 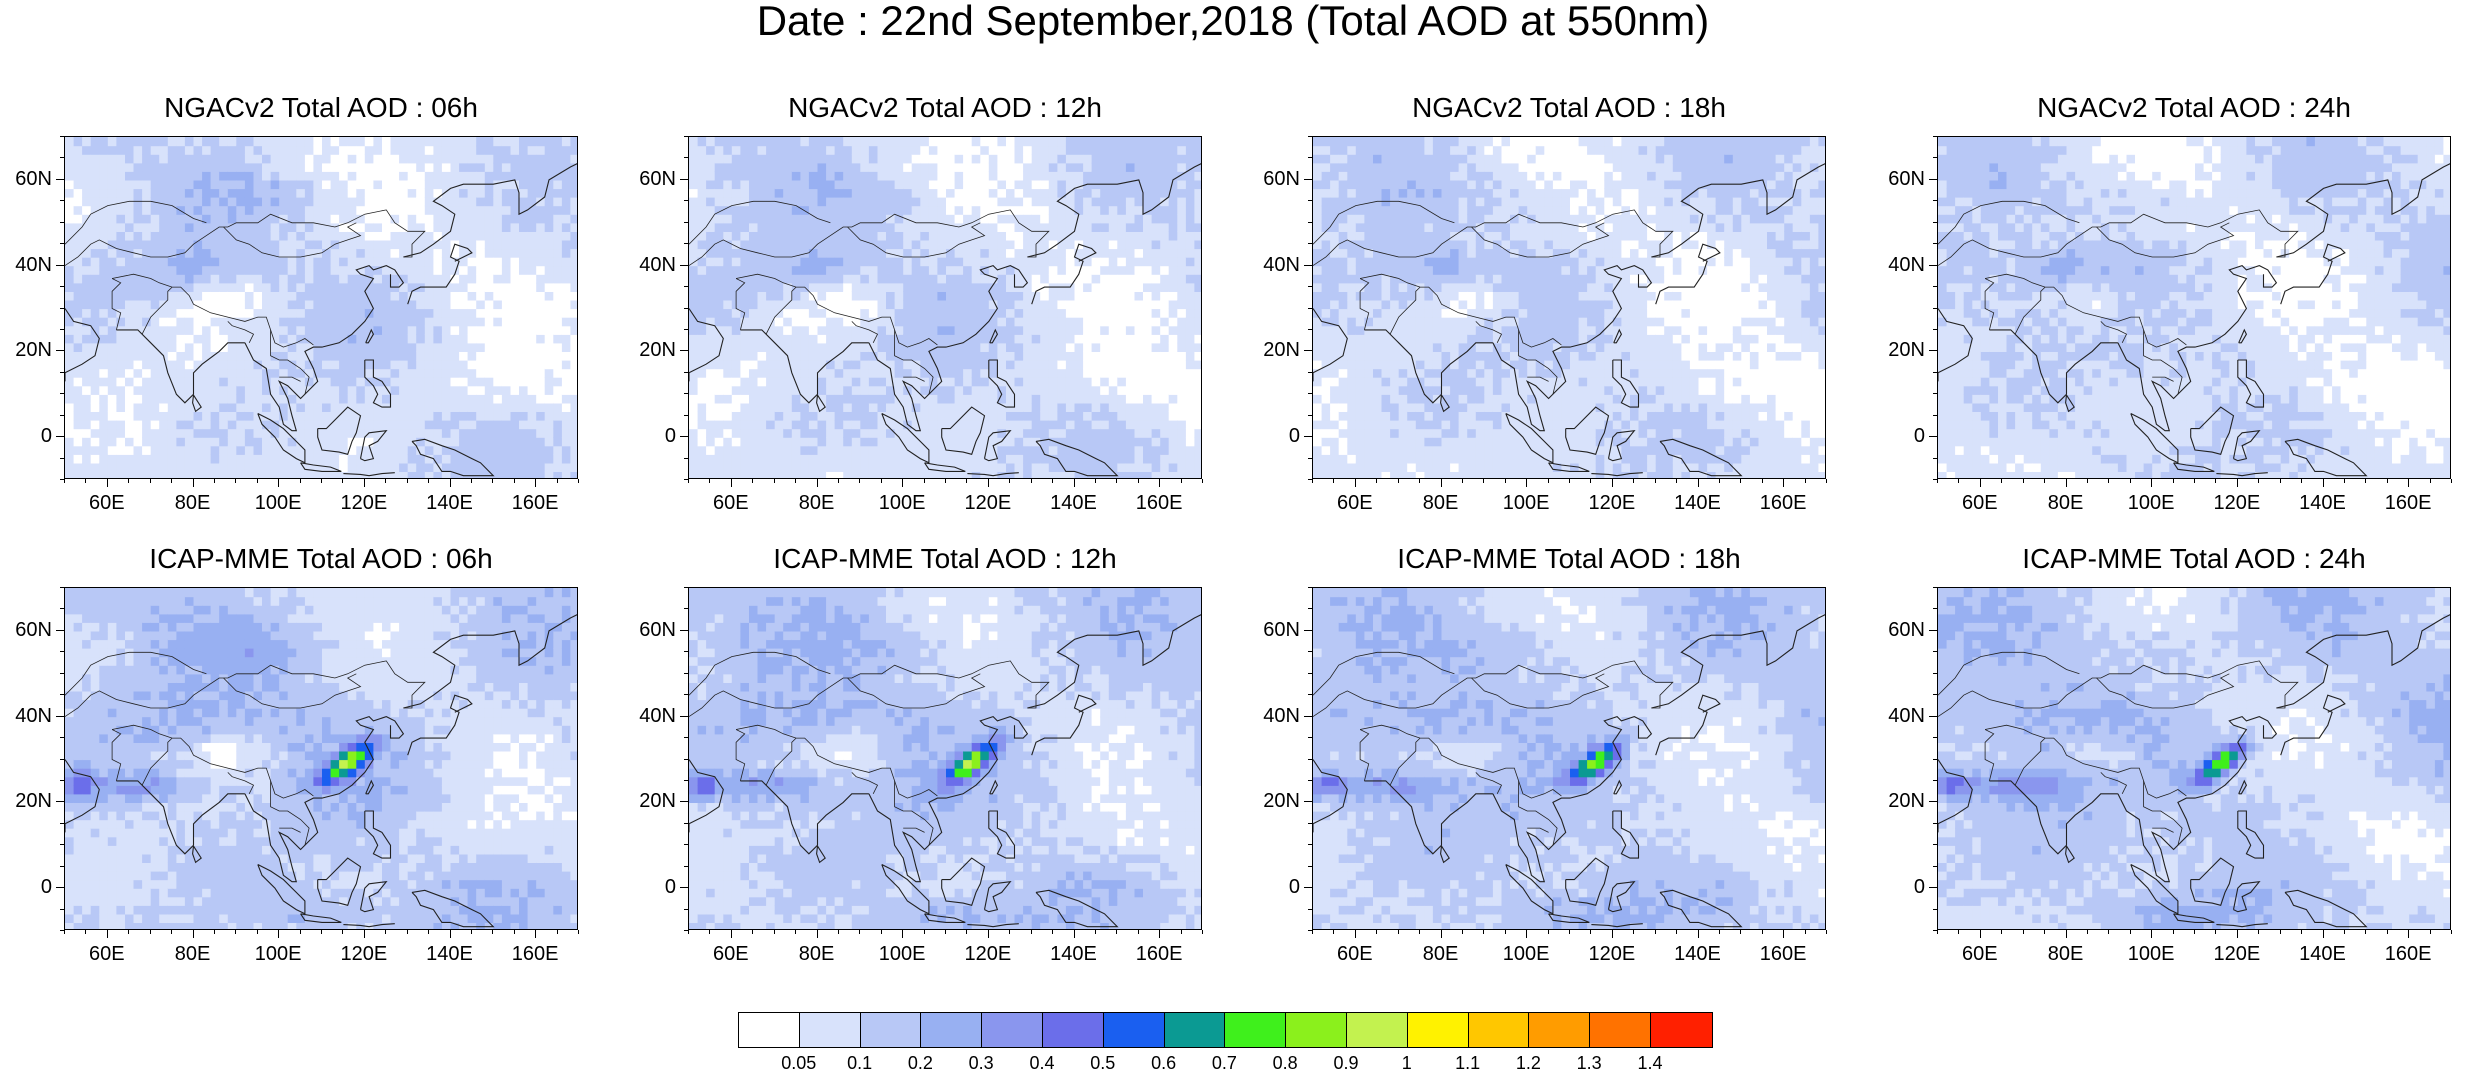 I want to click on colorbar-label: 1.4, so click(x=1650, y=1063).